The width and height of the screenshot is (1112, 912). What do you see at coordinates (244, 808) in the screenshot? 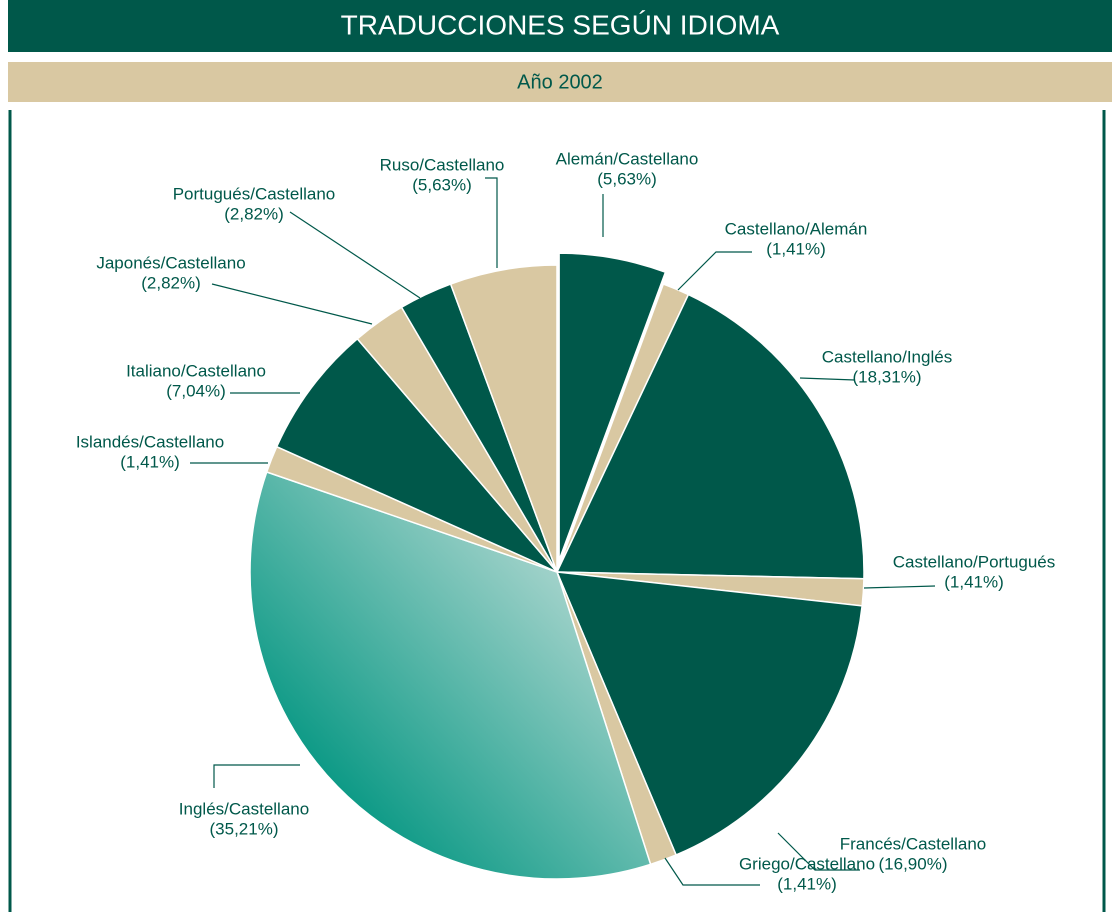
I see `slice-label: Inglés/Castellano` at bounding box center [244, 808].